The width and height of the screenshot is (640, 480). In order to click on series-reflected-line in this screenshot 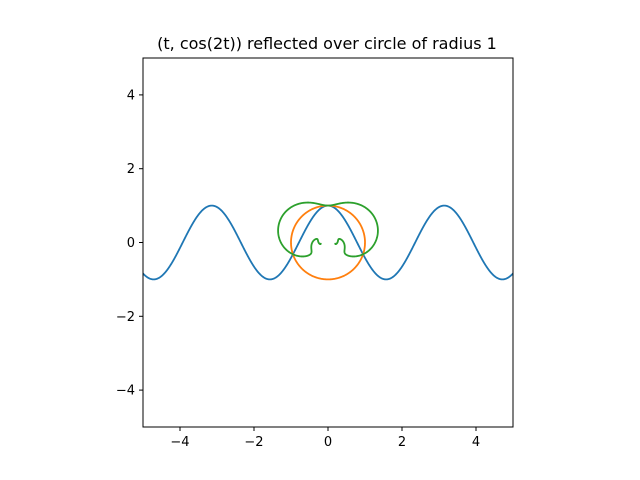, I will do `click(328, 229)`.